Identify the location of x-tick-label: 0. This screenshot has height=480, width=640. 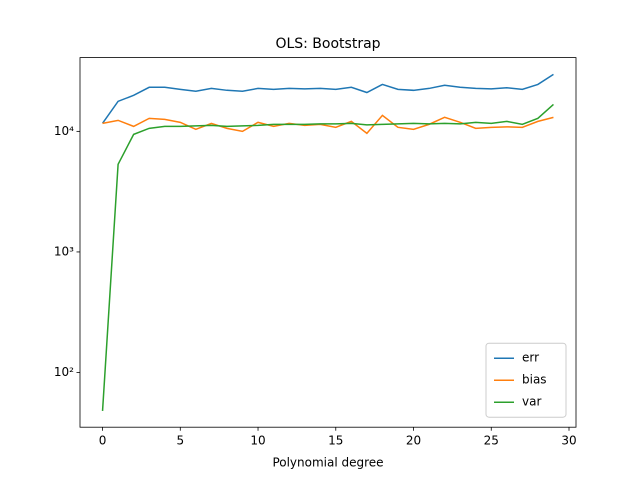
(103, 441).